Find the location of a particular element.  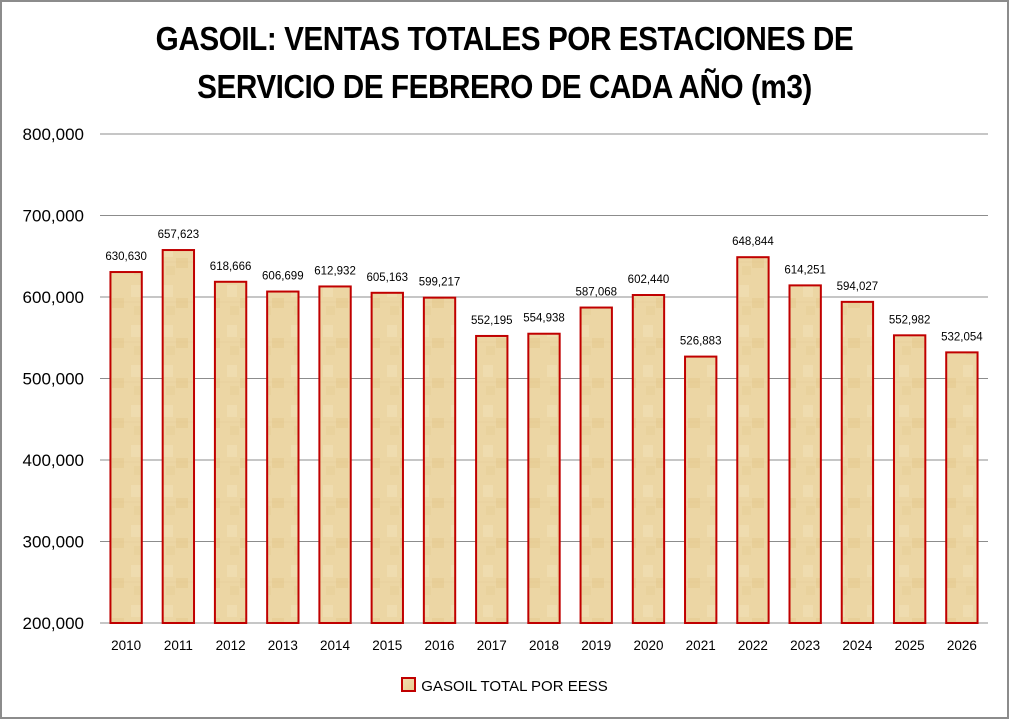

data-label-2026: 532,054 is located at coordinates (962, 337).